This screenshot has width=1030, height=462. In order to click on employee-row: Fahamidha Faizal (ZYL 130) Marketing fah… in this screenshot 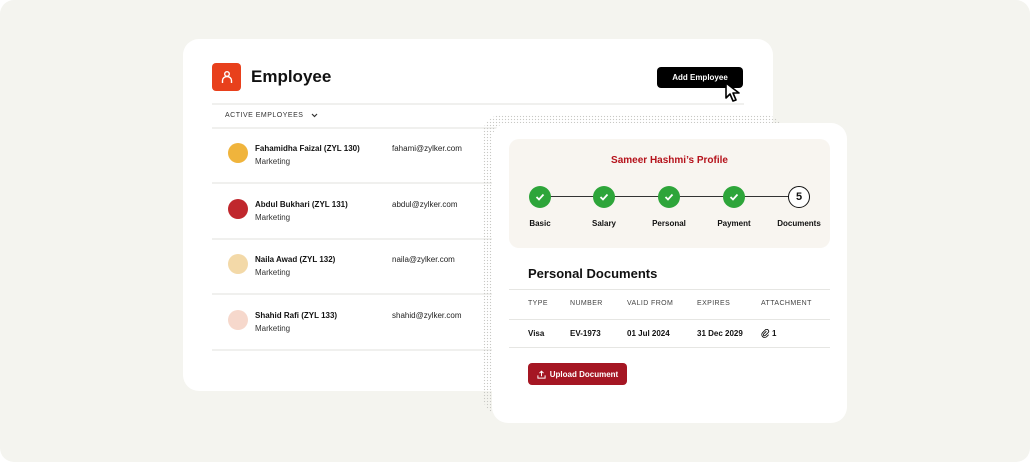, I will do `click(492, 154)`.